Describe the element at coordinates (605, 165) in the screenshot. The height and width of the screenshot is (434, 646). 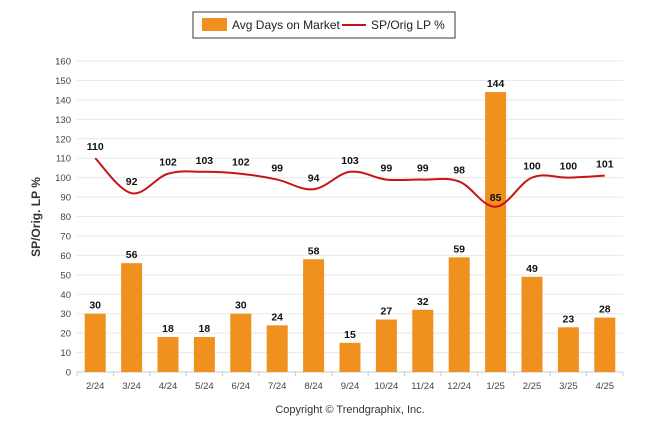
I see `line-data-label: 101` at that location.